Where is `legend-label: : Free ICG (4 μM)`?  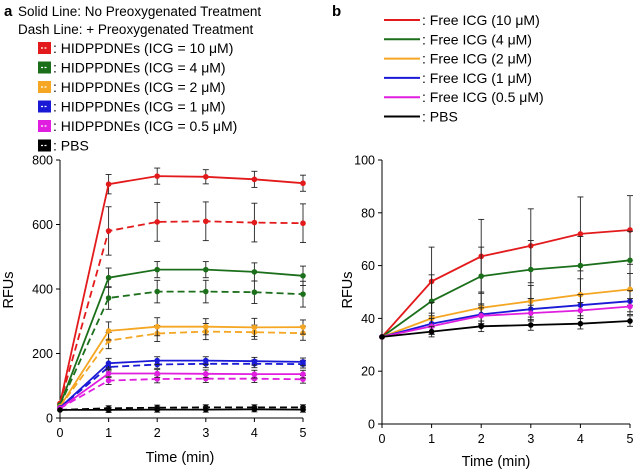 legend-label: : Free ICG (4 μM) is located at coordinates (477, 39).